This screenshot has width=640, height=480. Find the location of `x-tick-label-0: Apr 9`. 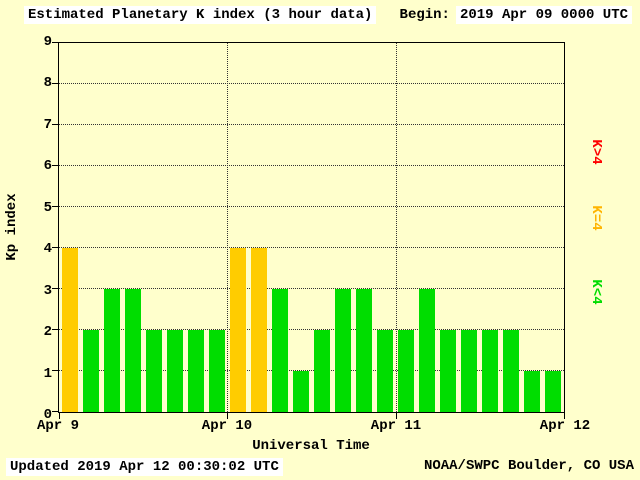

x-tick-label-0: Apr 9 is located at coordinates (58, 426).